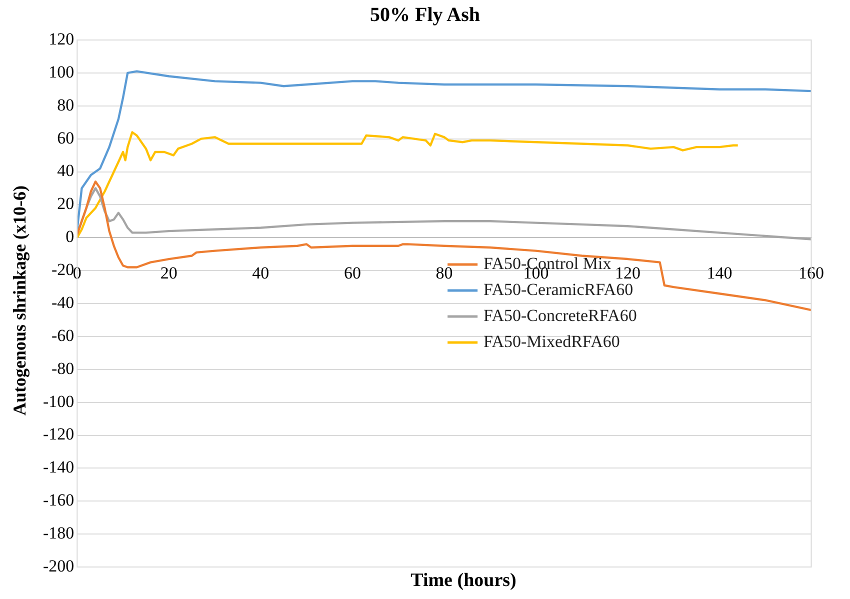 This screenshot has height=599, width=850. Describe the element at coordinates (58, 467) in the screenshot. I see `y-tick-label: -140` at that location.